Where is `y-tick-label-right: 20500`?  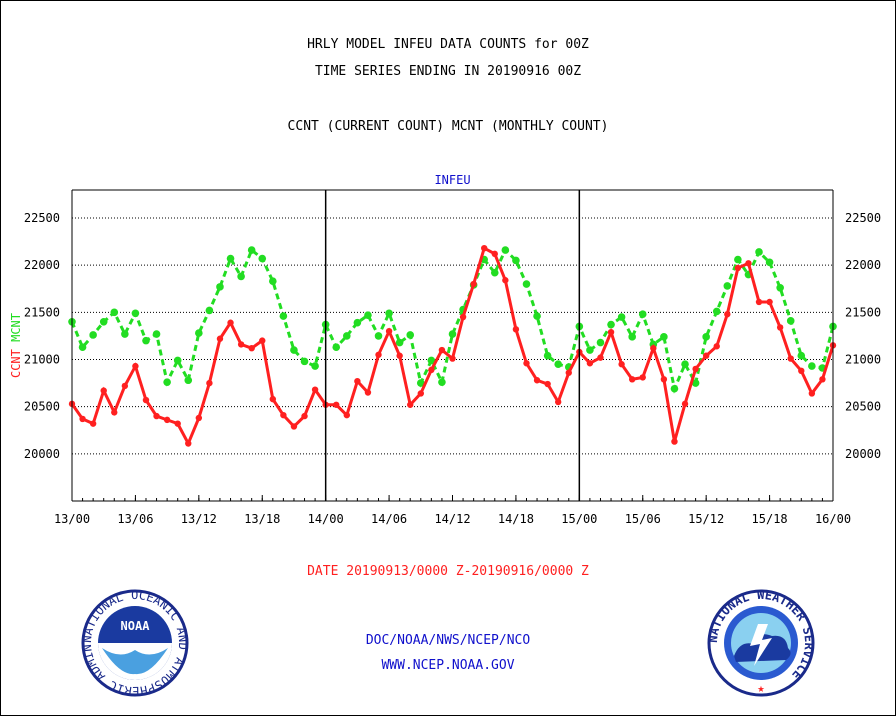
y-tick-label-right: 20500 is located at coordinates (863, 407).